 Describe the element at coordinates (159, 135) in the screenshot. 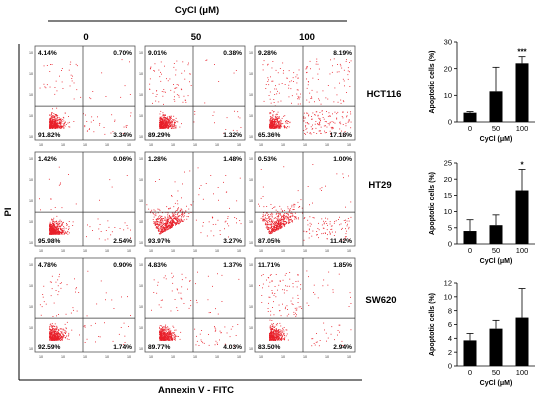

I see `quadrant-ll-value: 89.29%` at that location.